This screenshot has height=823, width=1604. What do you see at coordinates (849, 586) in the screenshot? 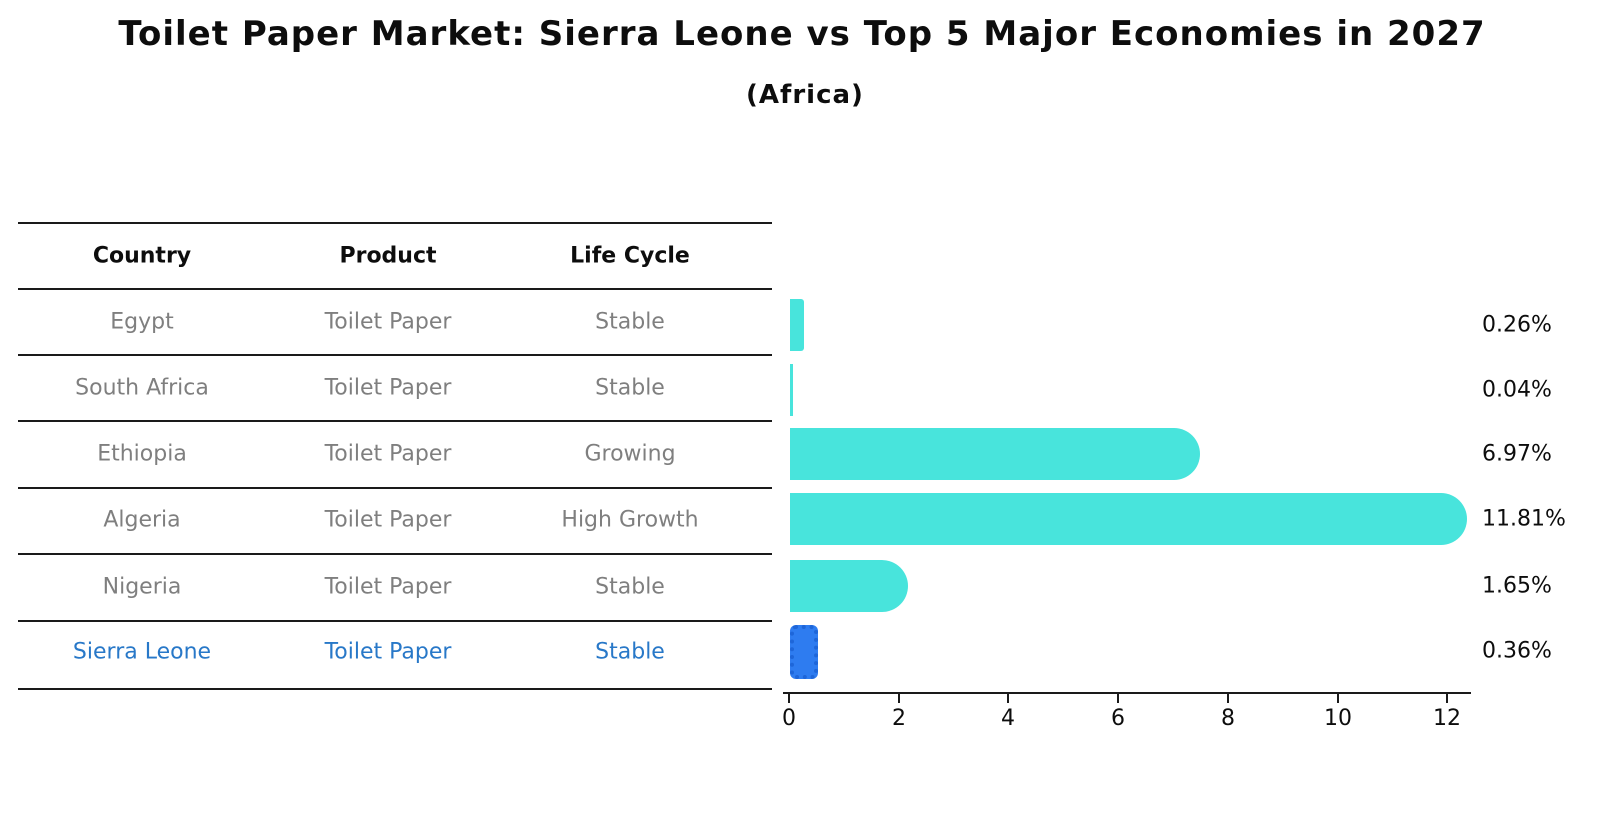
I see `bar-nigeria` at bounding box center [849, 586].